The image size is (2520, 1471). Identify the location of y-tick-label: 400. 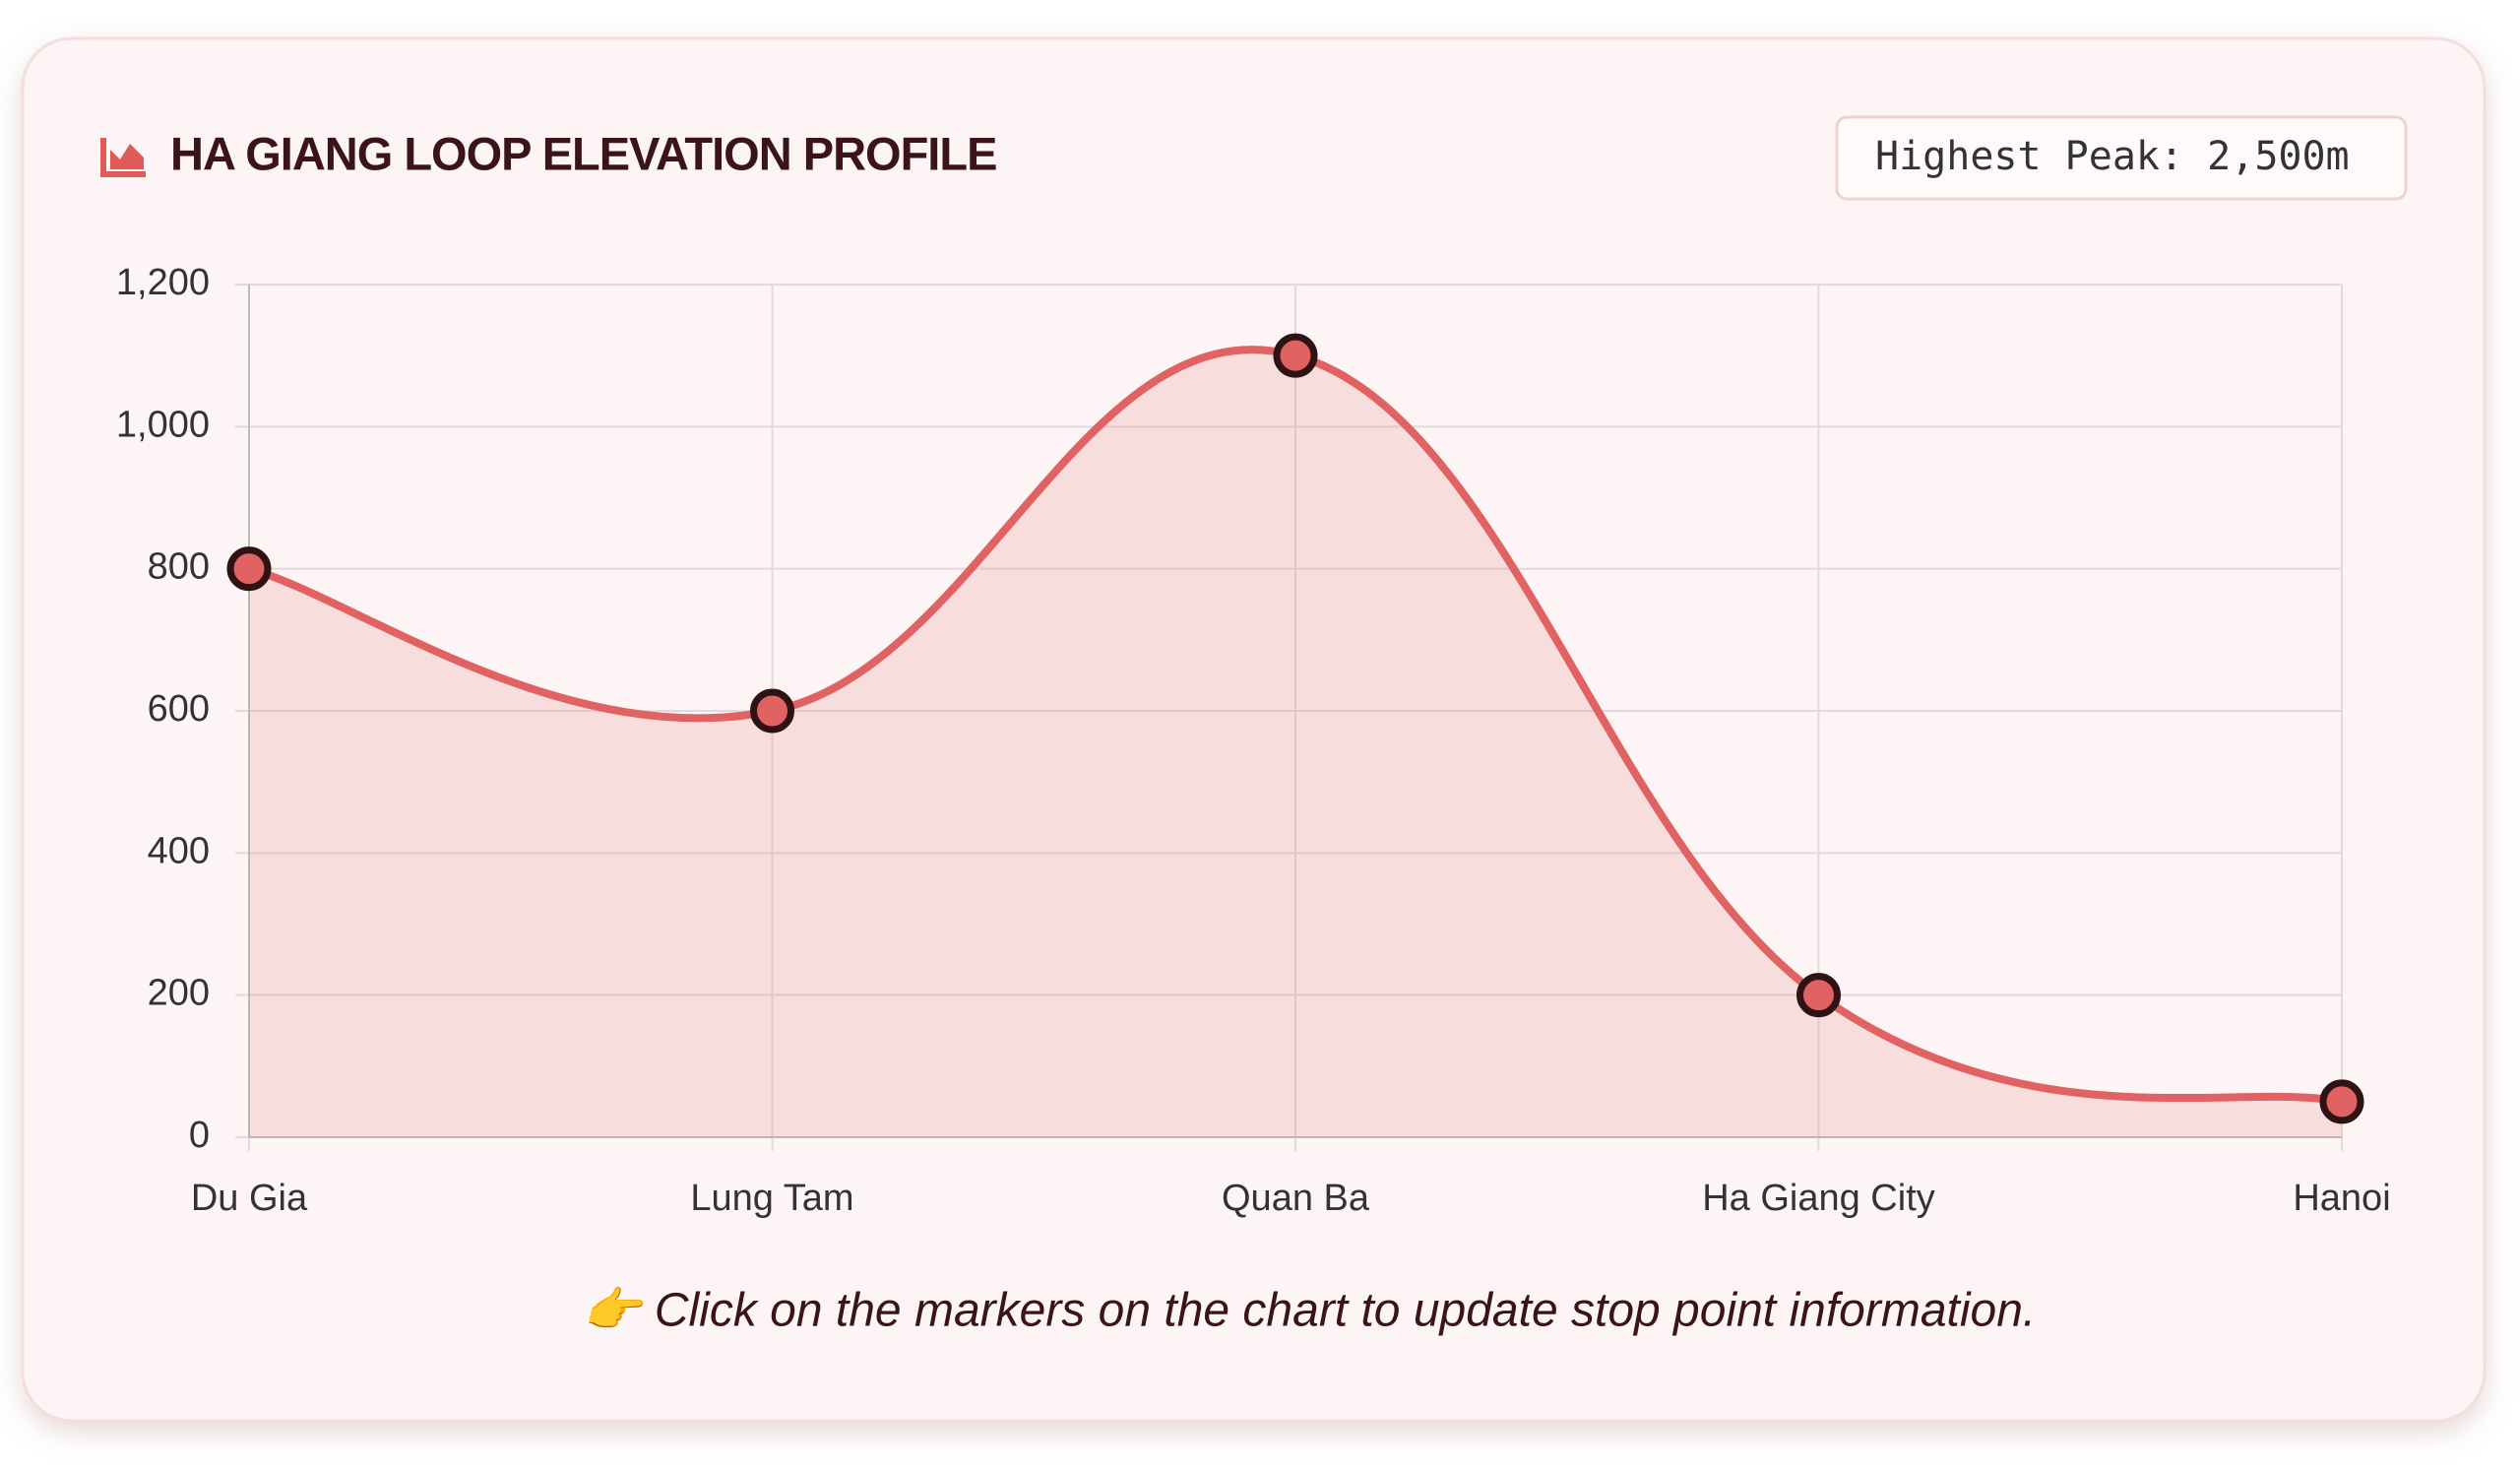
(179, 850).